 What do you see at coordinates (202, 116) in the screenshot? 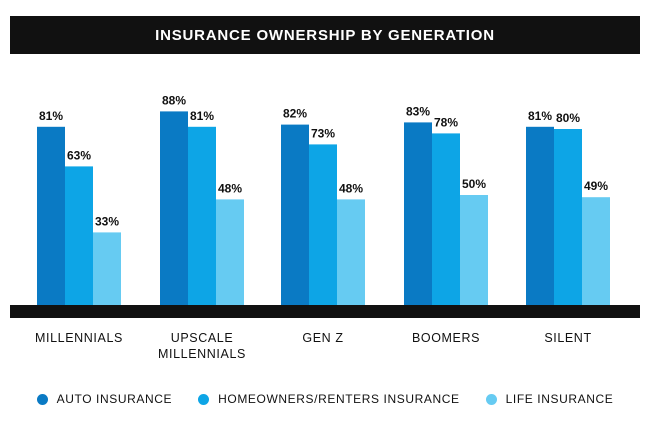
I see `data-label-1-1: 81%` at bounding box center [202, 116].